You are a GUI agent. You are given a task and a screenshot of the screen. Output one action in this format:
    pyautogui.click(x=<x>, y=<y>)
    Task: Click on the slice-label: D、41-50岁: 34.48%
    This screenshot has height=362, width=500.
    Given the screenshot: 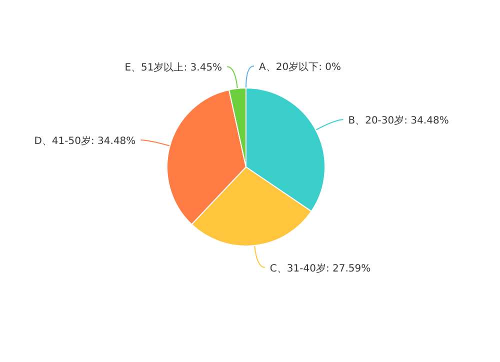 What is the action you would take?
    pyautogui.click(x=85, y=140)
    